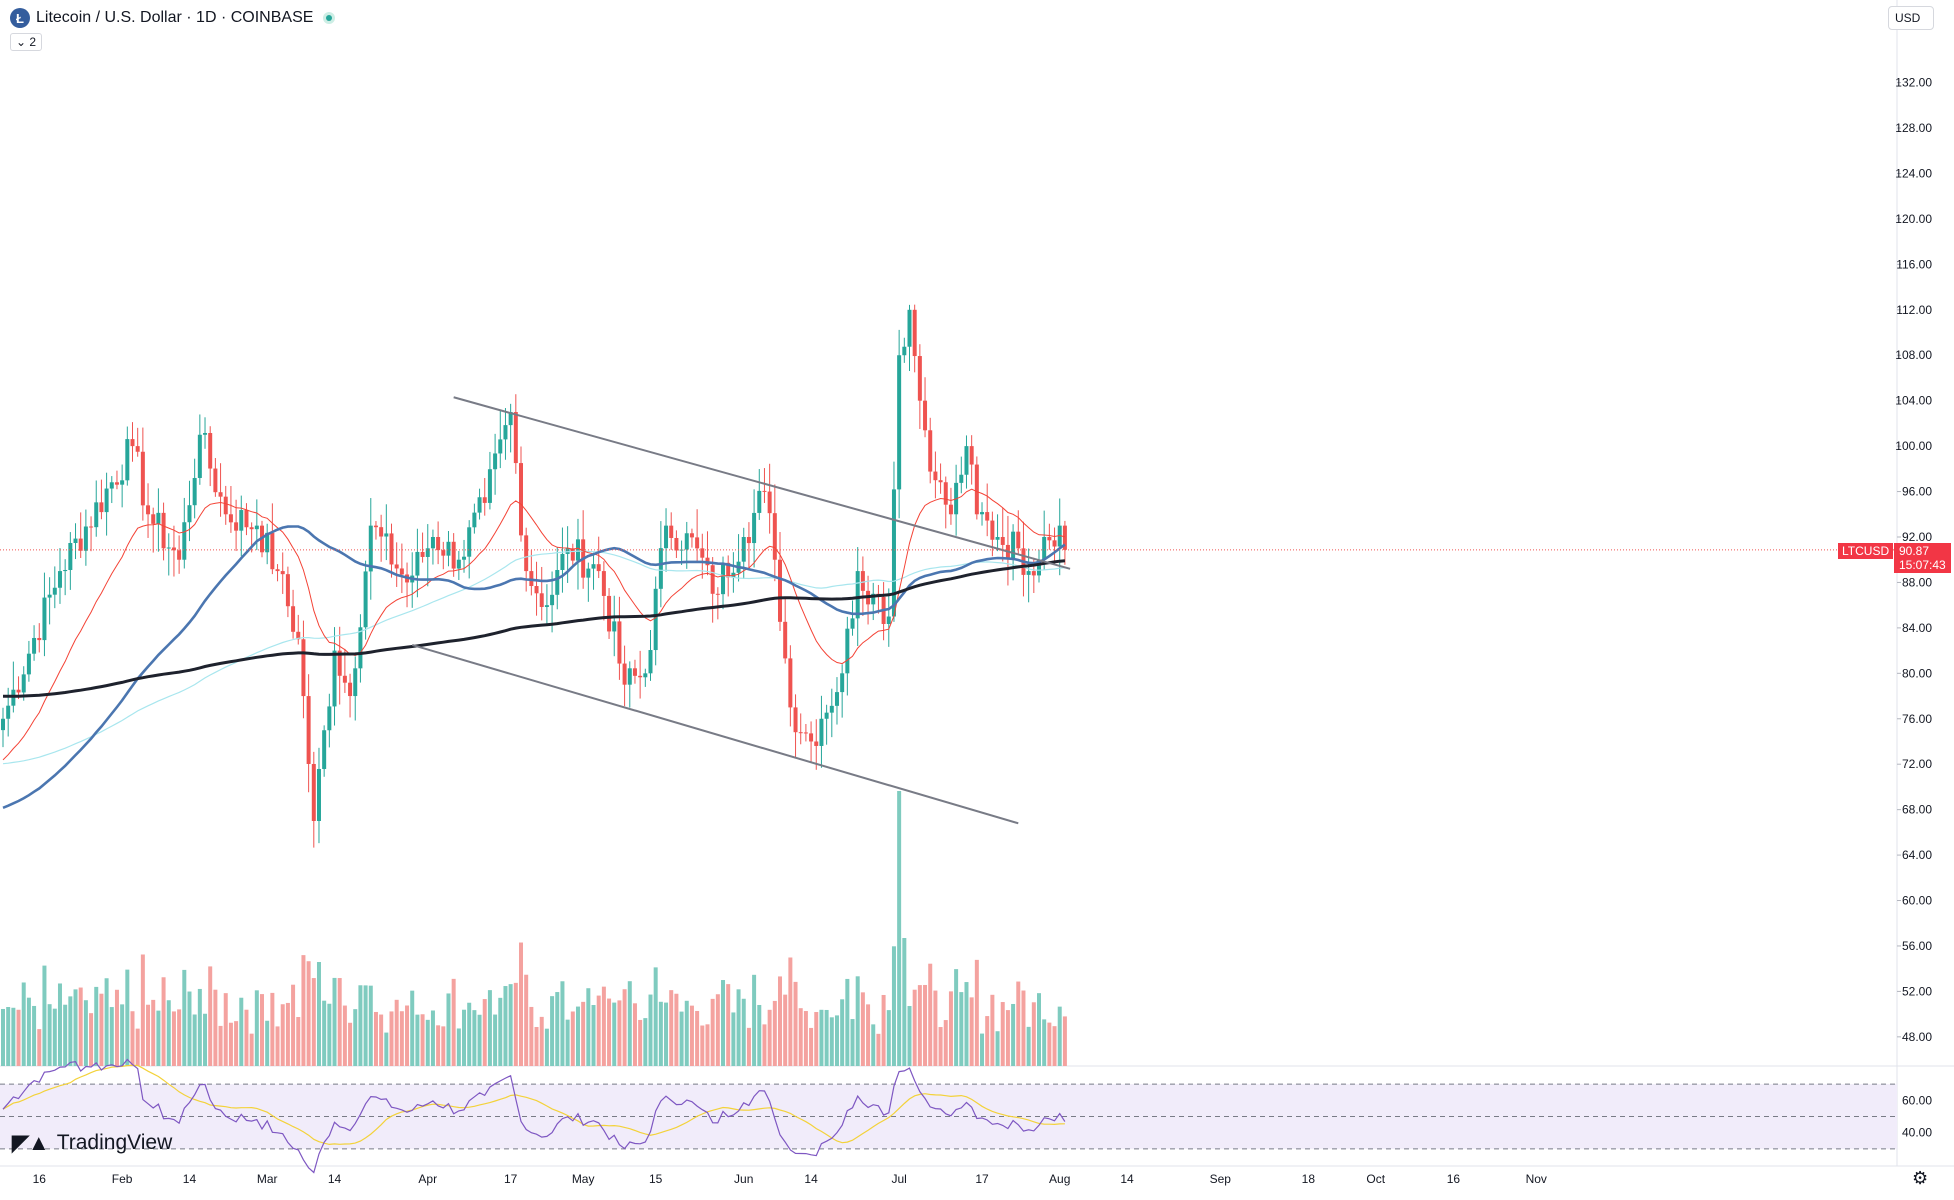 The width and height of the screenshot is (1954, 1200). What do you see at coordinates (26, 42) in the screenshot?
I see `indicators-toggle-button: ⌄ 2` at bounding box center [26, 42].